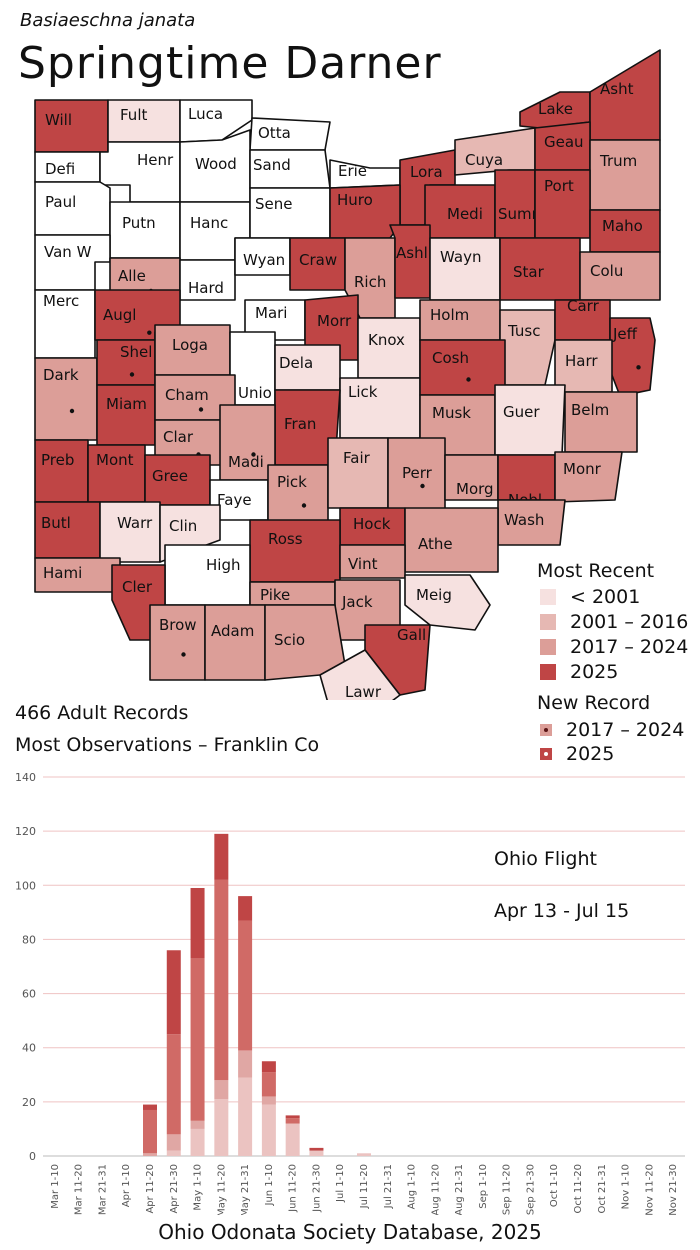 This screenshot has width=700, height=1250. Describe the element at coordinates (578, 1189) in the screenshot. I see `x-tick-label: Oct 11-20` at that location.